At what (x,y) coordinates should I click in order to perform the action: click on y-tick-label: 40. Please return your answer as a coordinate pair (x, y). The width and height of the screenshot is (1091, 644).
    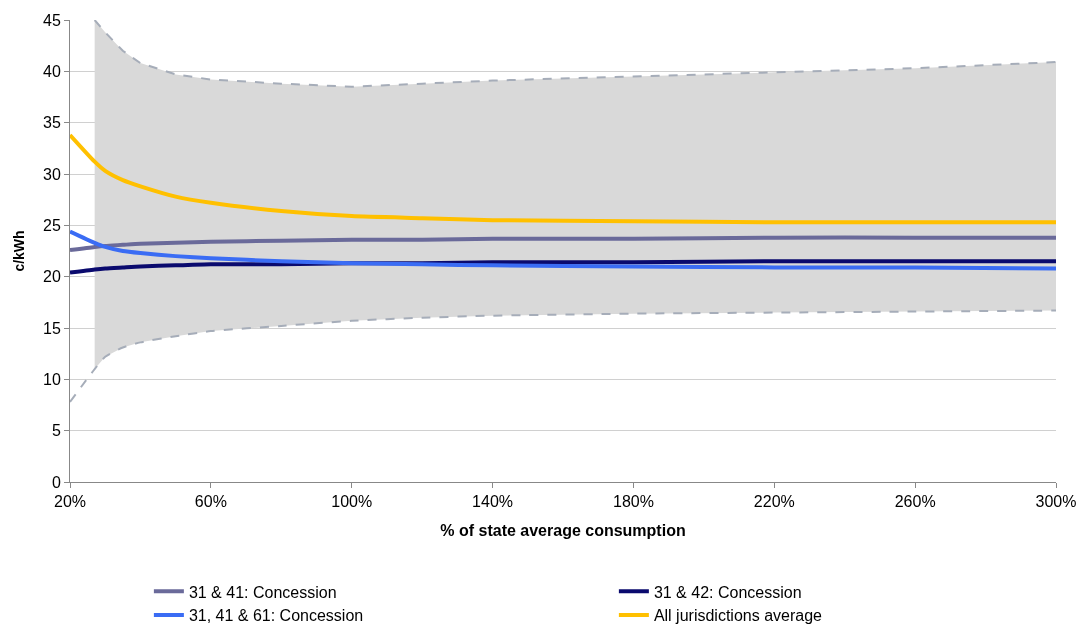
    Looking at the image, I should click on (52, 71).